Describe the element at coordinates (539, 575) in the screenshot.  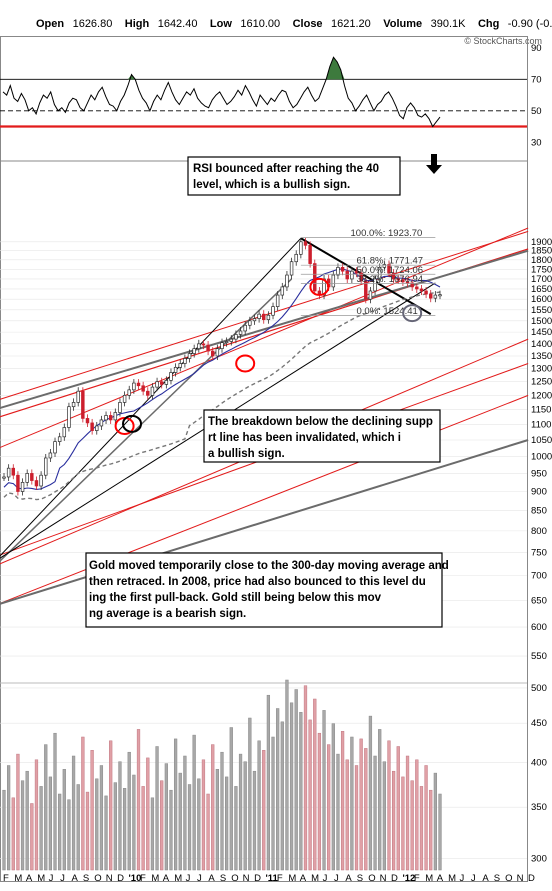
I see `price-tick-label: 700` at that location.